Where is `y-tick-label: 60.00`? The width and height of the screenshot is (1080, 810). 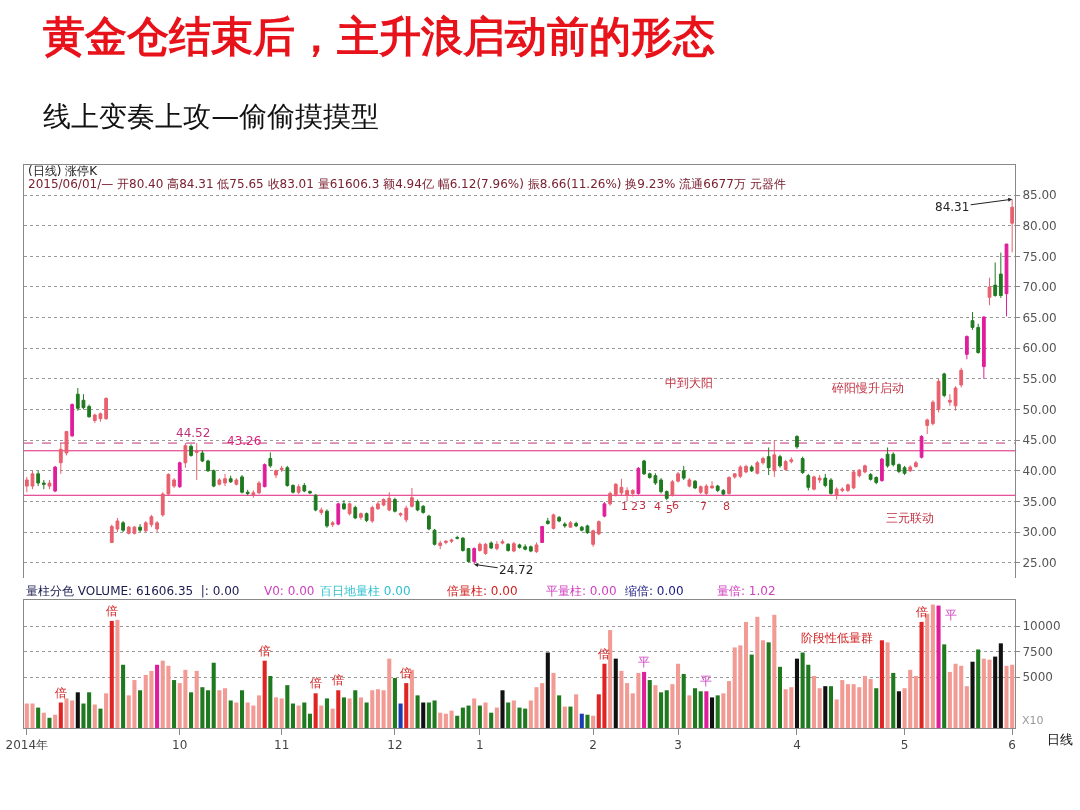 y-tick-label: 60.00 is located at coordinates (1039, 348).